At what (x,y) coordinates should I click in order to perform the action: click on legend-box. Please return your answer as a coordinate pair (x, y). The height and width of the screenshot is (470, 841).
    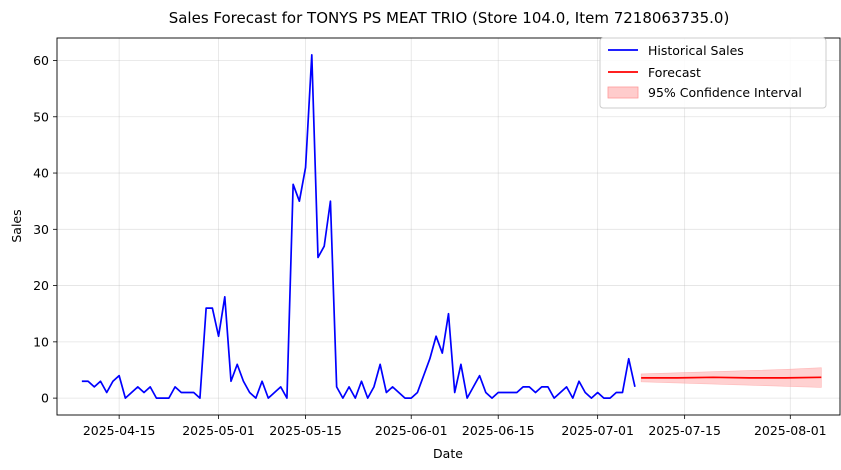
    Looking at the image, I should click on (713, 73).